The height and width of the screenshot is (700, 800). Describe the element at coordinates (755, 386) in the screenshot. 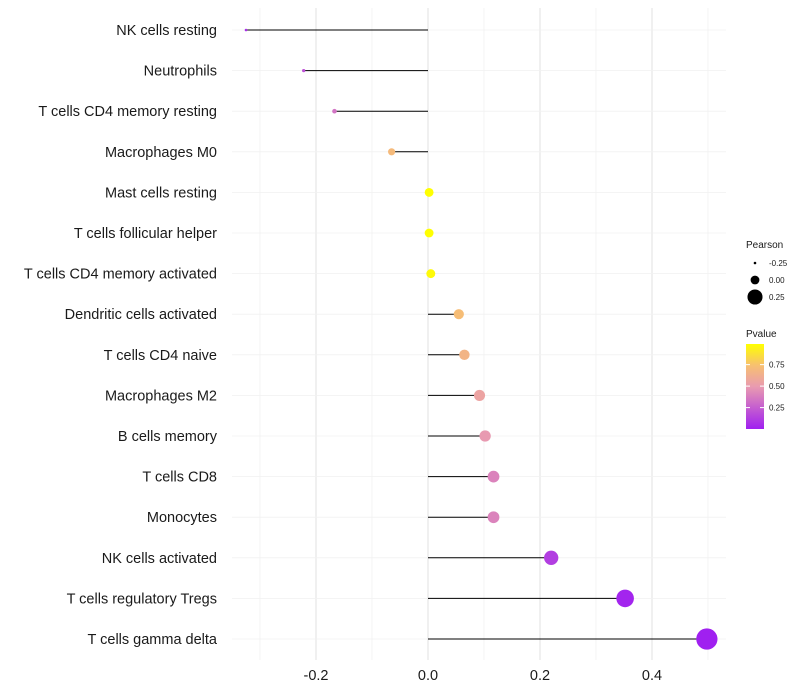

I see `pvalue-colorbar` at that location.